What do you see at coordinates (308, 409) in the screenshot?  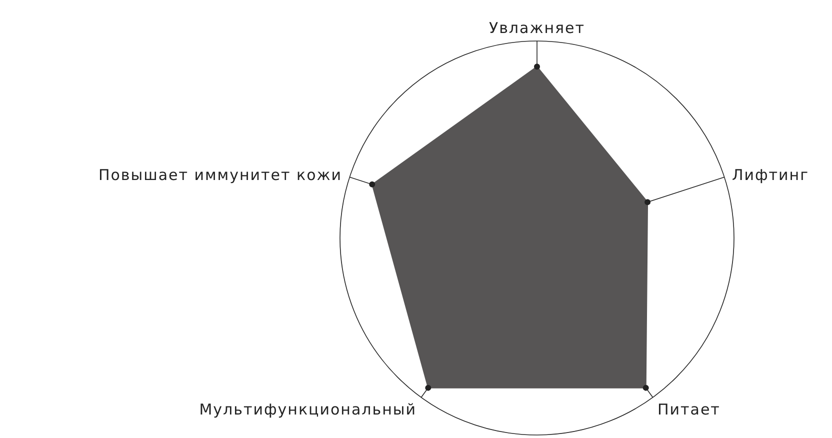 I see `spoke-label: Мультифункциональный` at bounding box center [308, 409].